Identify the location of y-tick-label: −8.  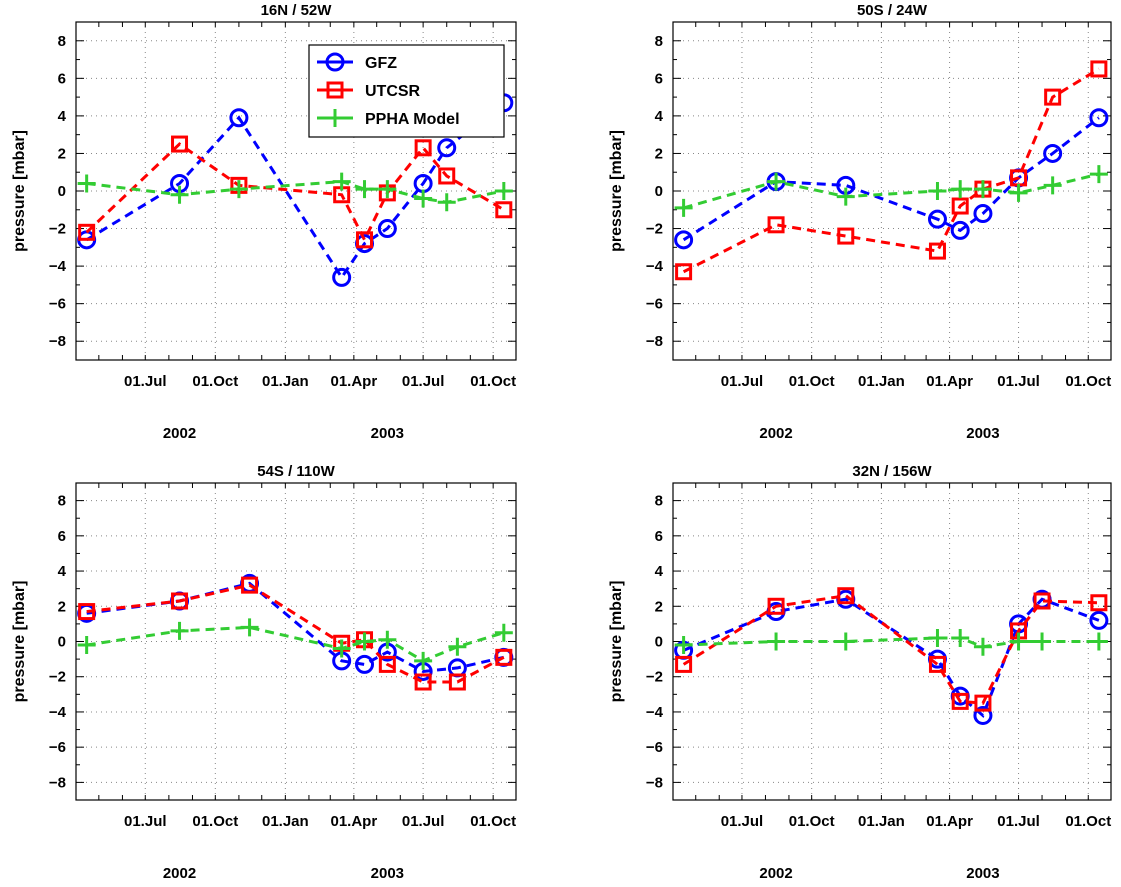
(654, 341).